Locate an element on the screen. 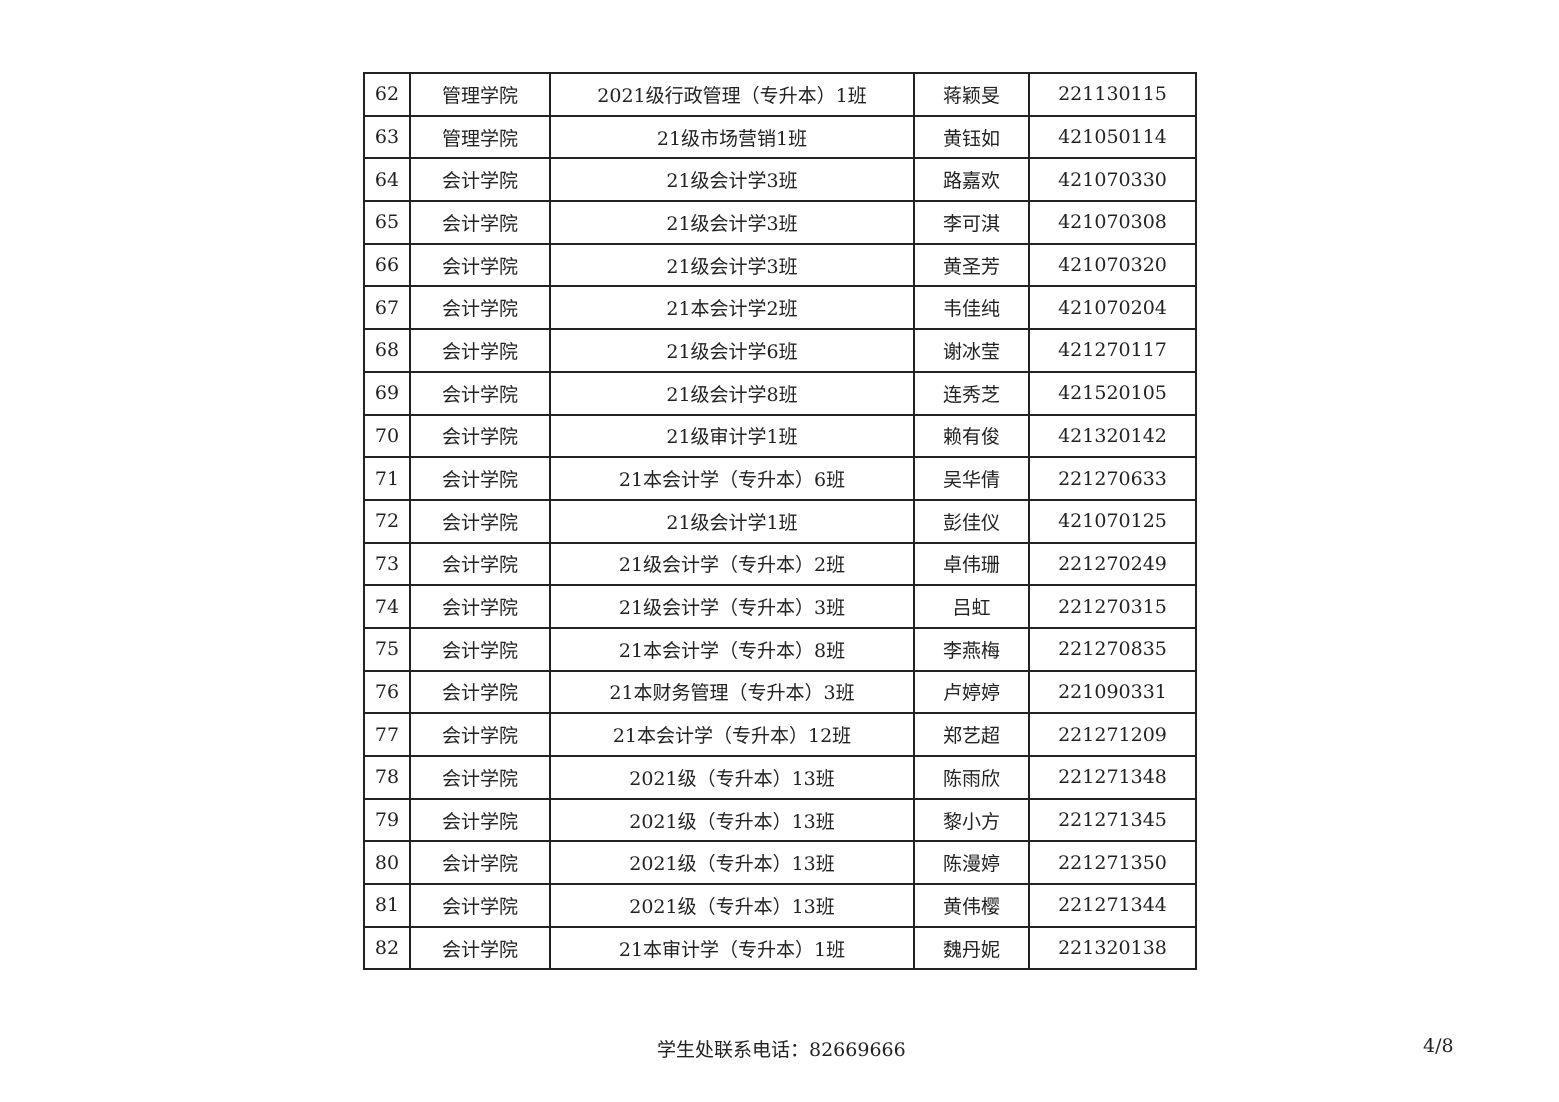 This screenshot has width=1559, height=1102. table-row: 70 会计学院 21级审计学1班 赖有俊 421320142 is located at coordinates (780, 436).